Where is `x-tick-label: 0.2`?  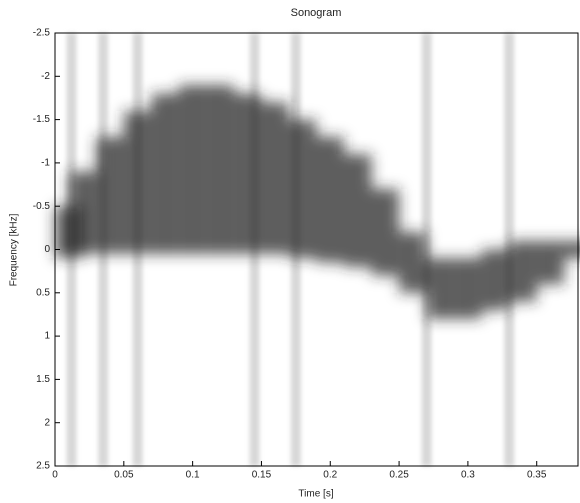 x-tick-label: 0.2 is located at coordinates (330, 475).